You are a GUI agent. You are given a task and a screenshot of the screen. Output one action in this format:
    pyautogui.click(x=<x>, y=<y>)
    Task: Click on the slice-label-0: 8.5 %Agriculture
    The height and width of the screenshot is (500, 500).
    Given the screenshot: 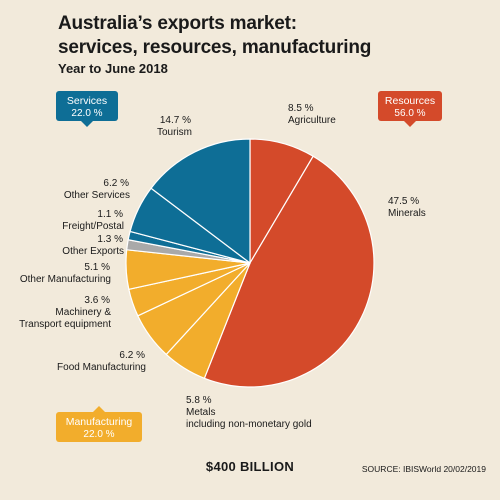 What is the action you would take?
    pyautogui.click(x=312, y=114)
    